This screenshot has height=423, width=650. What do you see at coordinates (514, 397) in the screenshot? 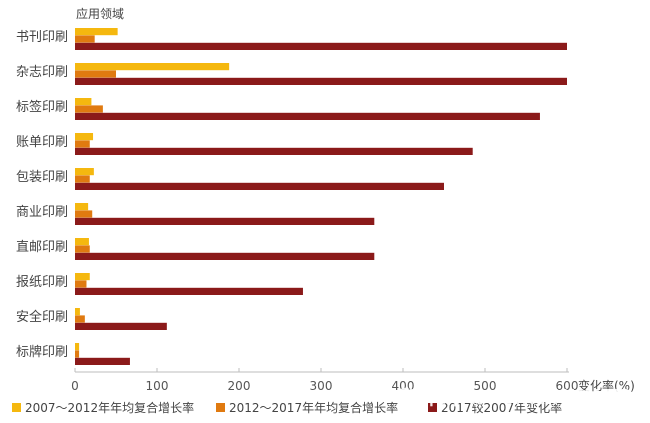
I see `watermark-text: 科印网 www.KINKNET` at bounding box center [514, 397].